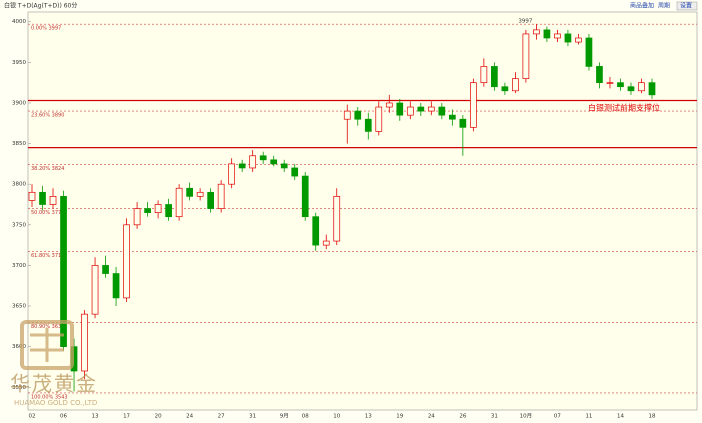 This screenshot has width=702, height=423. What do you see at coordinates (54, 384) in the screenshot?
I see `watermark-name: 华茂黄金` at bounding box center [54, 384].